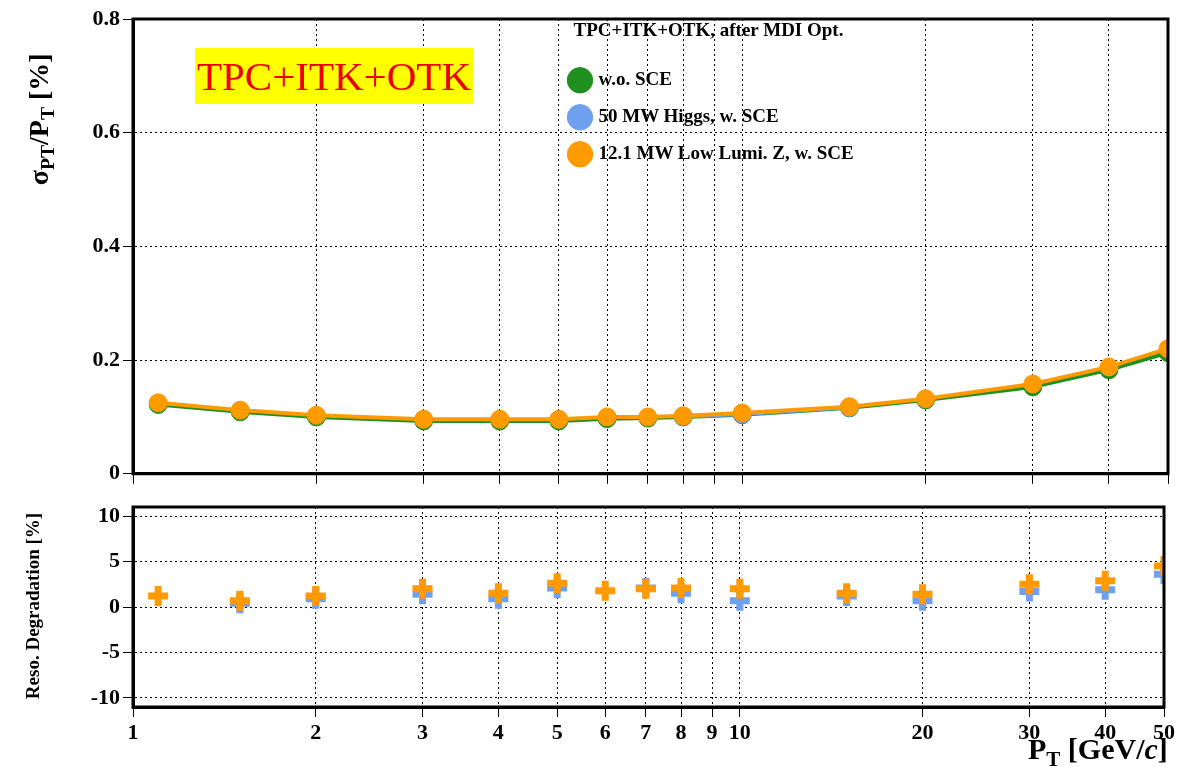 The width and height of the screenshot is (1181, 770). What do you see at coordinates (316, 731) in the screenshot?
I see `x-tick-label: 2` at bounding box center [316, 731].